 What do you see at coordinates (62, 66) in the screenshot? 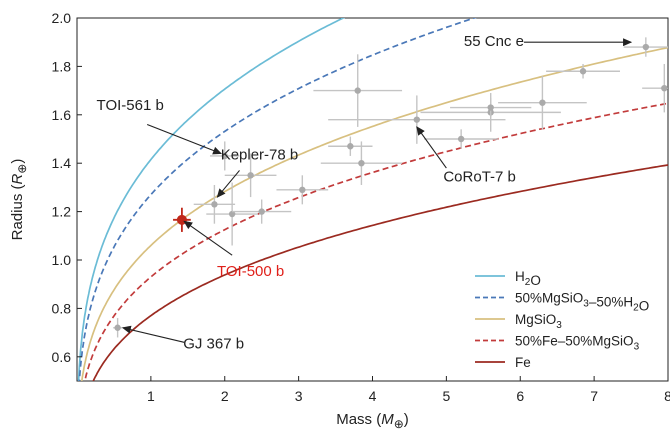
I see `y-tick-label: 1.8` at bounding box center [62, 66].